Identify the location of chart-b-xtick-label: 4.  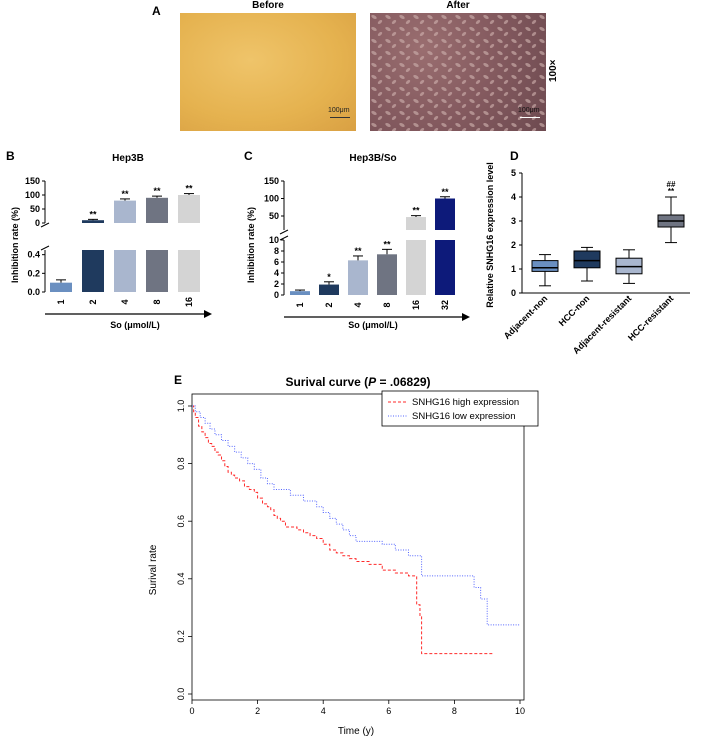
(125, 301).